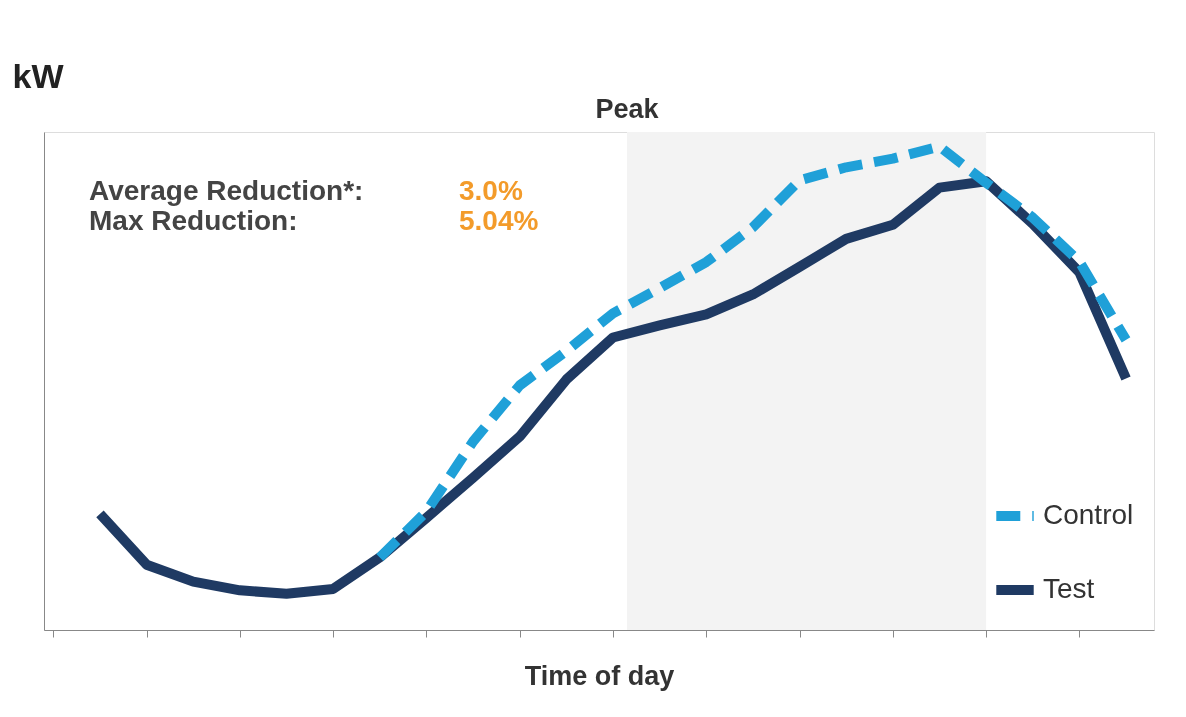 The height and width of the screenshot is (717, 1186). I want to click on annotation: 3.0%, so click(491, 190).